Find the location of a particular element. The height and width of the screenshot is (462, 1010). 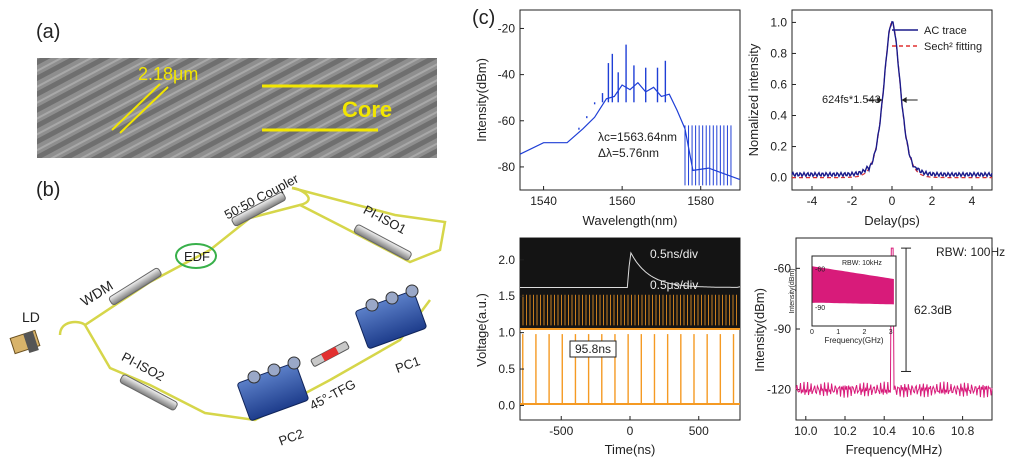

rf-inset-y-tick-label: -90 is located at coordinates (820, 308).